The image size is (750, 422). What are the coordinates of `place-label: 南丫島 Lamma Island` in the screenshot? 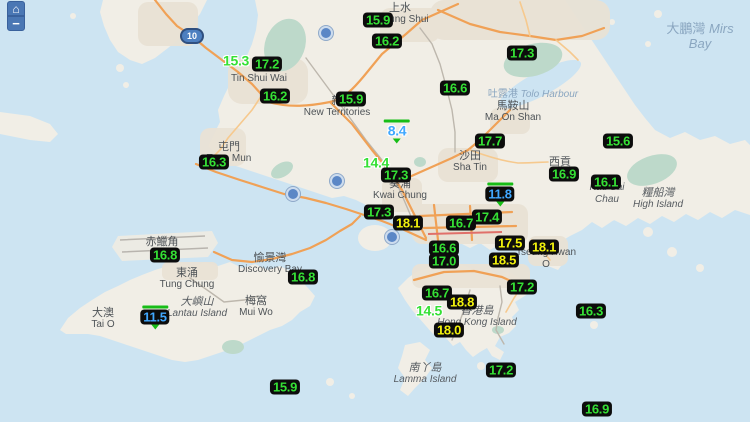 It's located at (425, 373).